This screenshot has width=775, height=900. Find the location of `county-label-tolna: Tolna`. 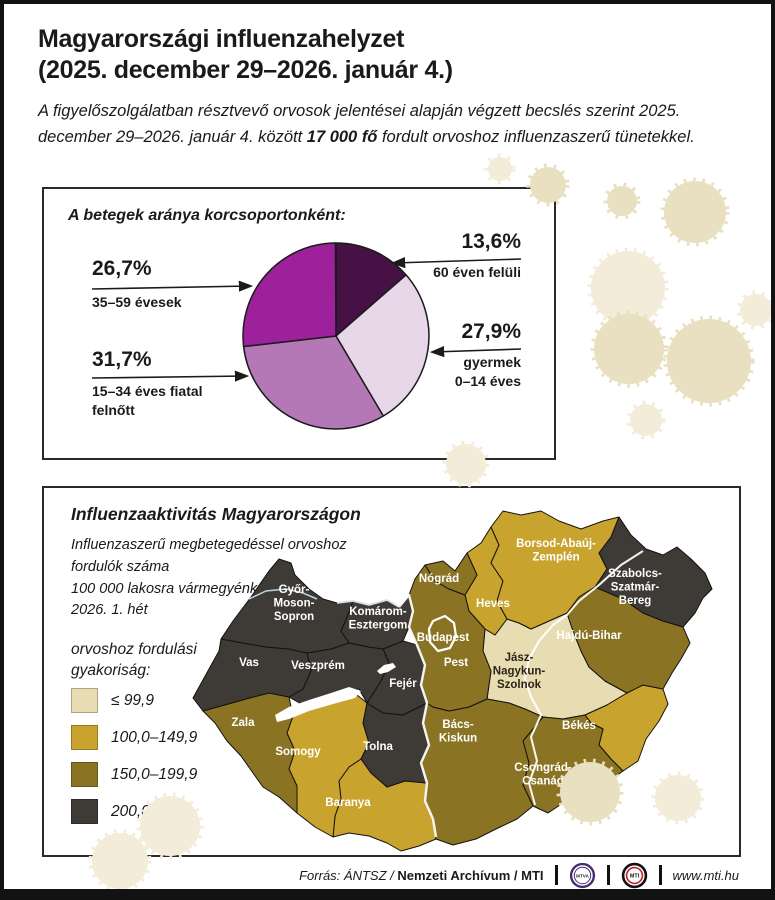

county-label-tolna: Tolna is located at coordinates (378, 747).